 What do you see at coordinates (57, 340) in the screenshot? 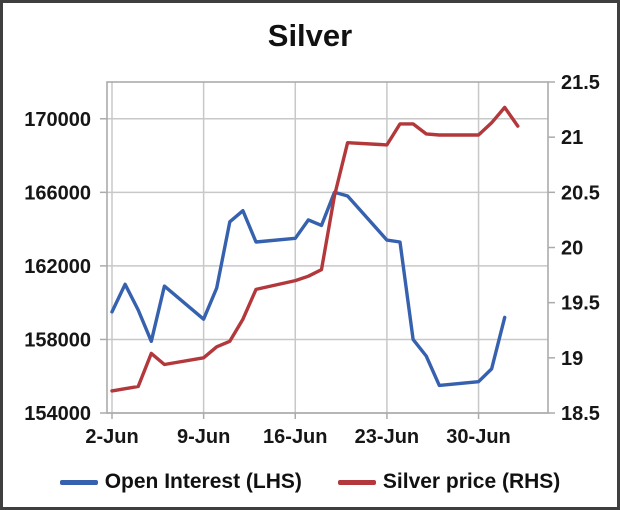
I see `y-left-label: 158000` at bounding box center [57, 340].